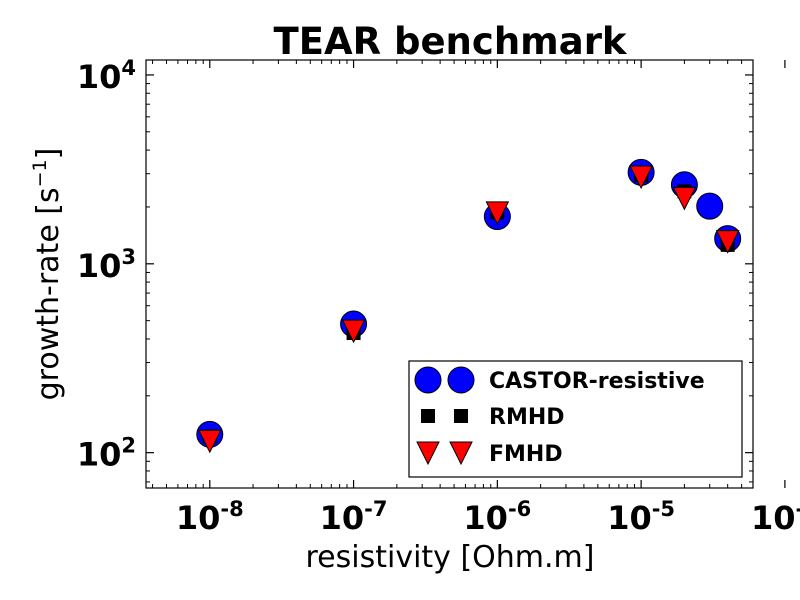 The height and width of the screenshot is (600, 800). I want to click on legend: CASTOR-resistive RMHD FMHD, so click(575, 419).